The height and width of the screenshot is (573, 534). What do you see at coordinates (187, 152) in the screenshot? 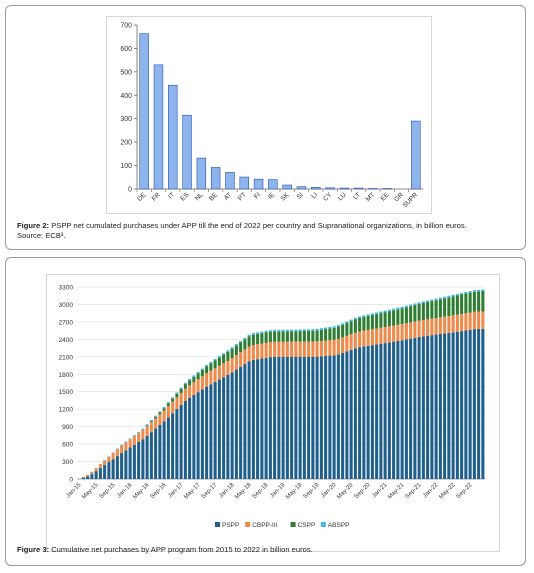
I see `bar-es` at bounding box center [187, 152].